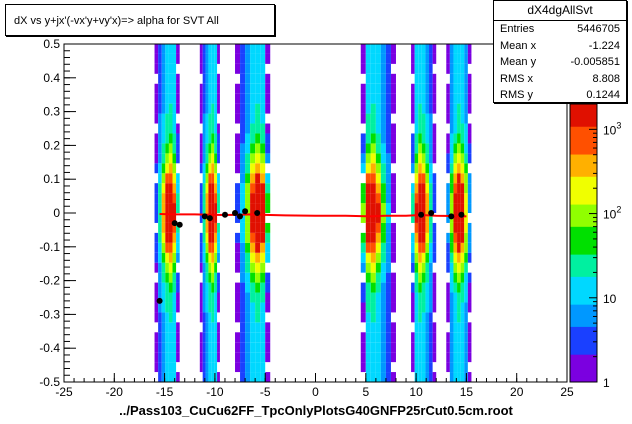 The height and width of the screenshot is (424, 632). What do you see at coordinates (606, 78) in the screenshot?
I see `stats-value: 8.808` at bounding box center [606, 78].